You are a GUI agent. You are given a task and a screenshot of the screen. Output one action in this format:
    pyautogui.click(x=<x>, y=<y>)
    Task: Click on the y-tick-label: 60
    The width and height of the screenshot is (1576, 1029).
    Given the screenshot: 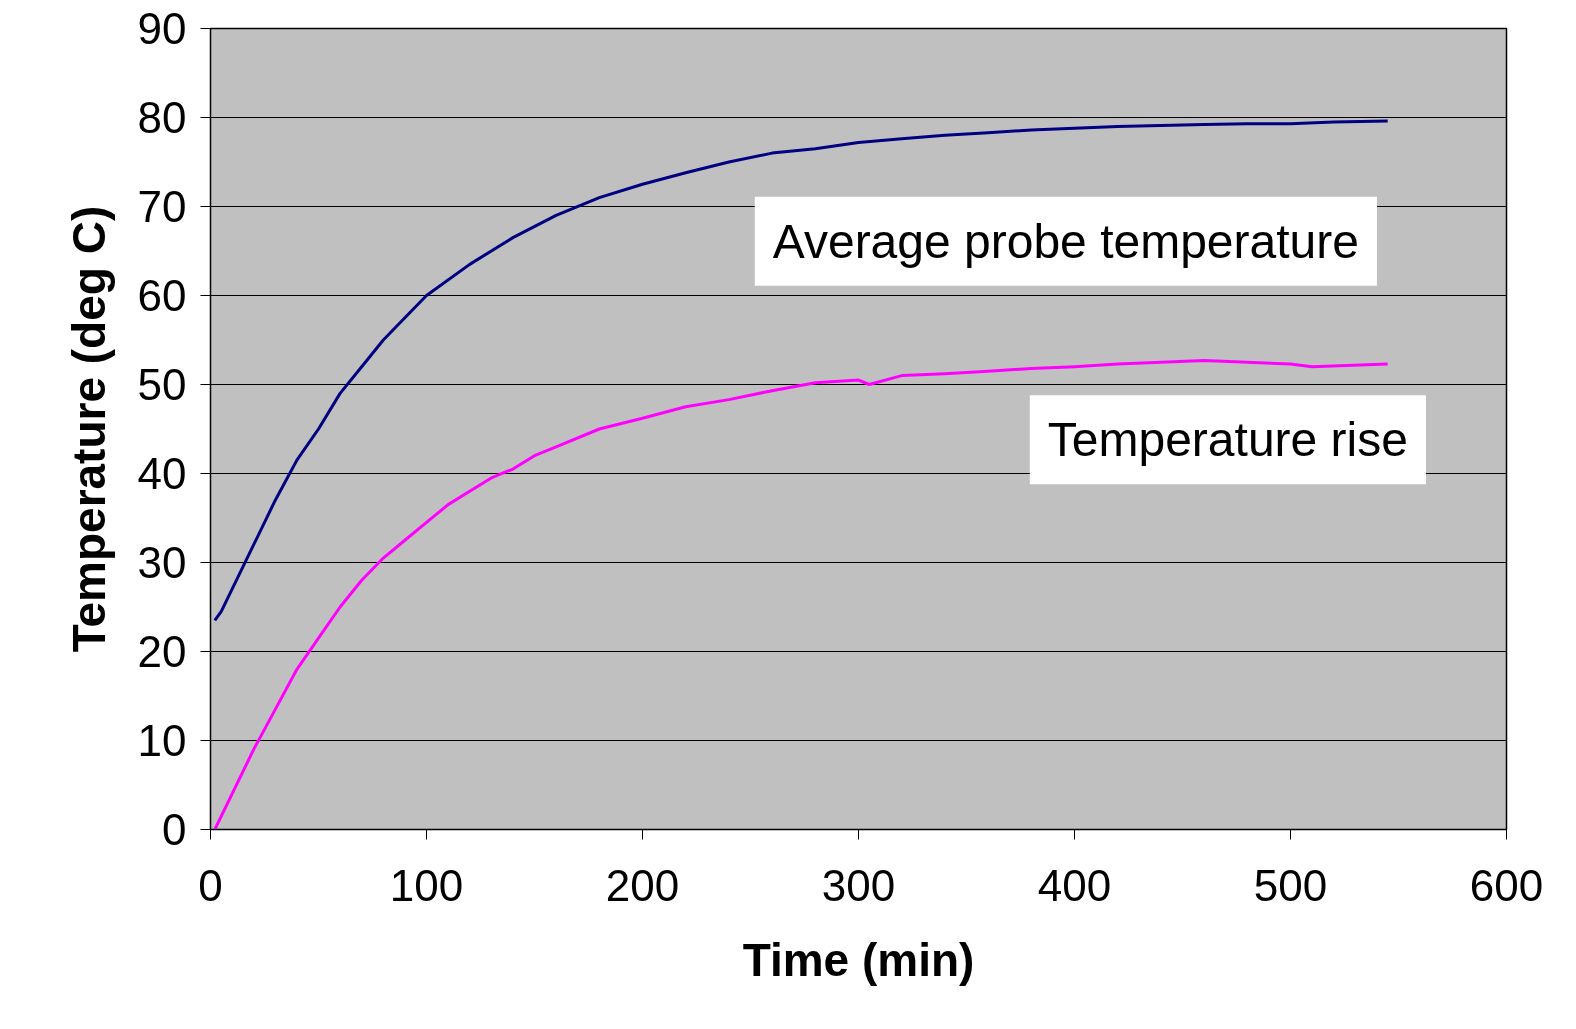 What is the action you would take?
    pyautogui.click(x=162, y=295)
    